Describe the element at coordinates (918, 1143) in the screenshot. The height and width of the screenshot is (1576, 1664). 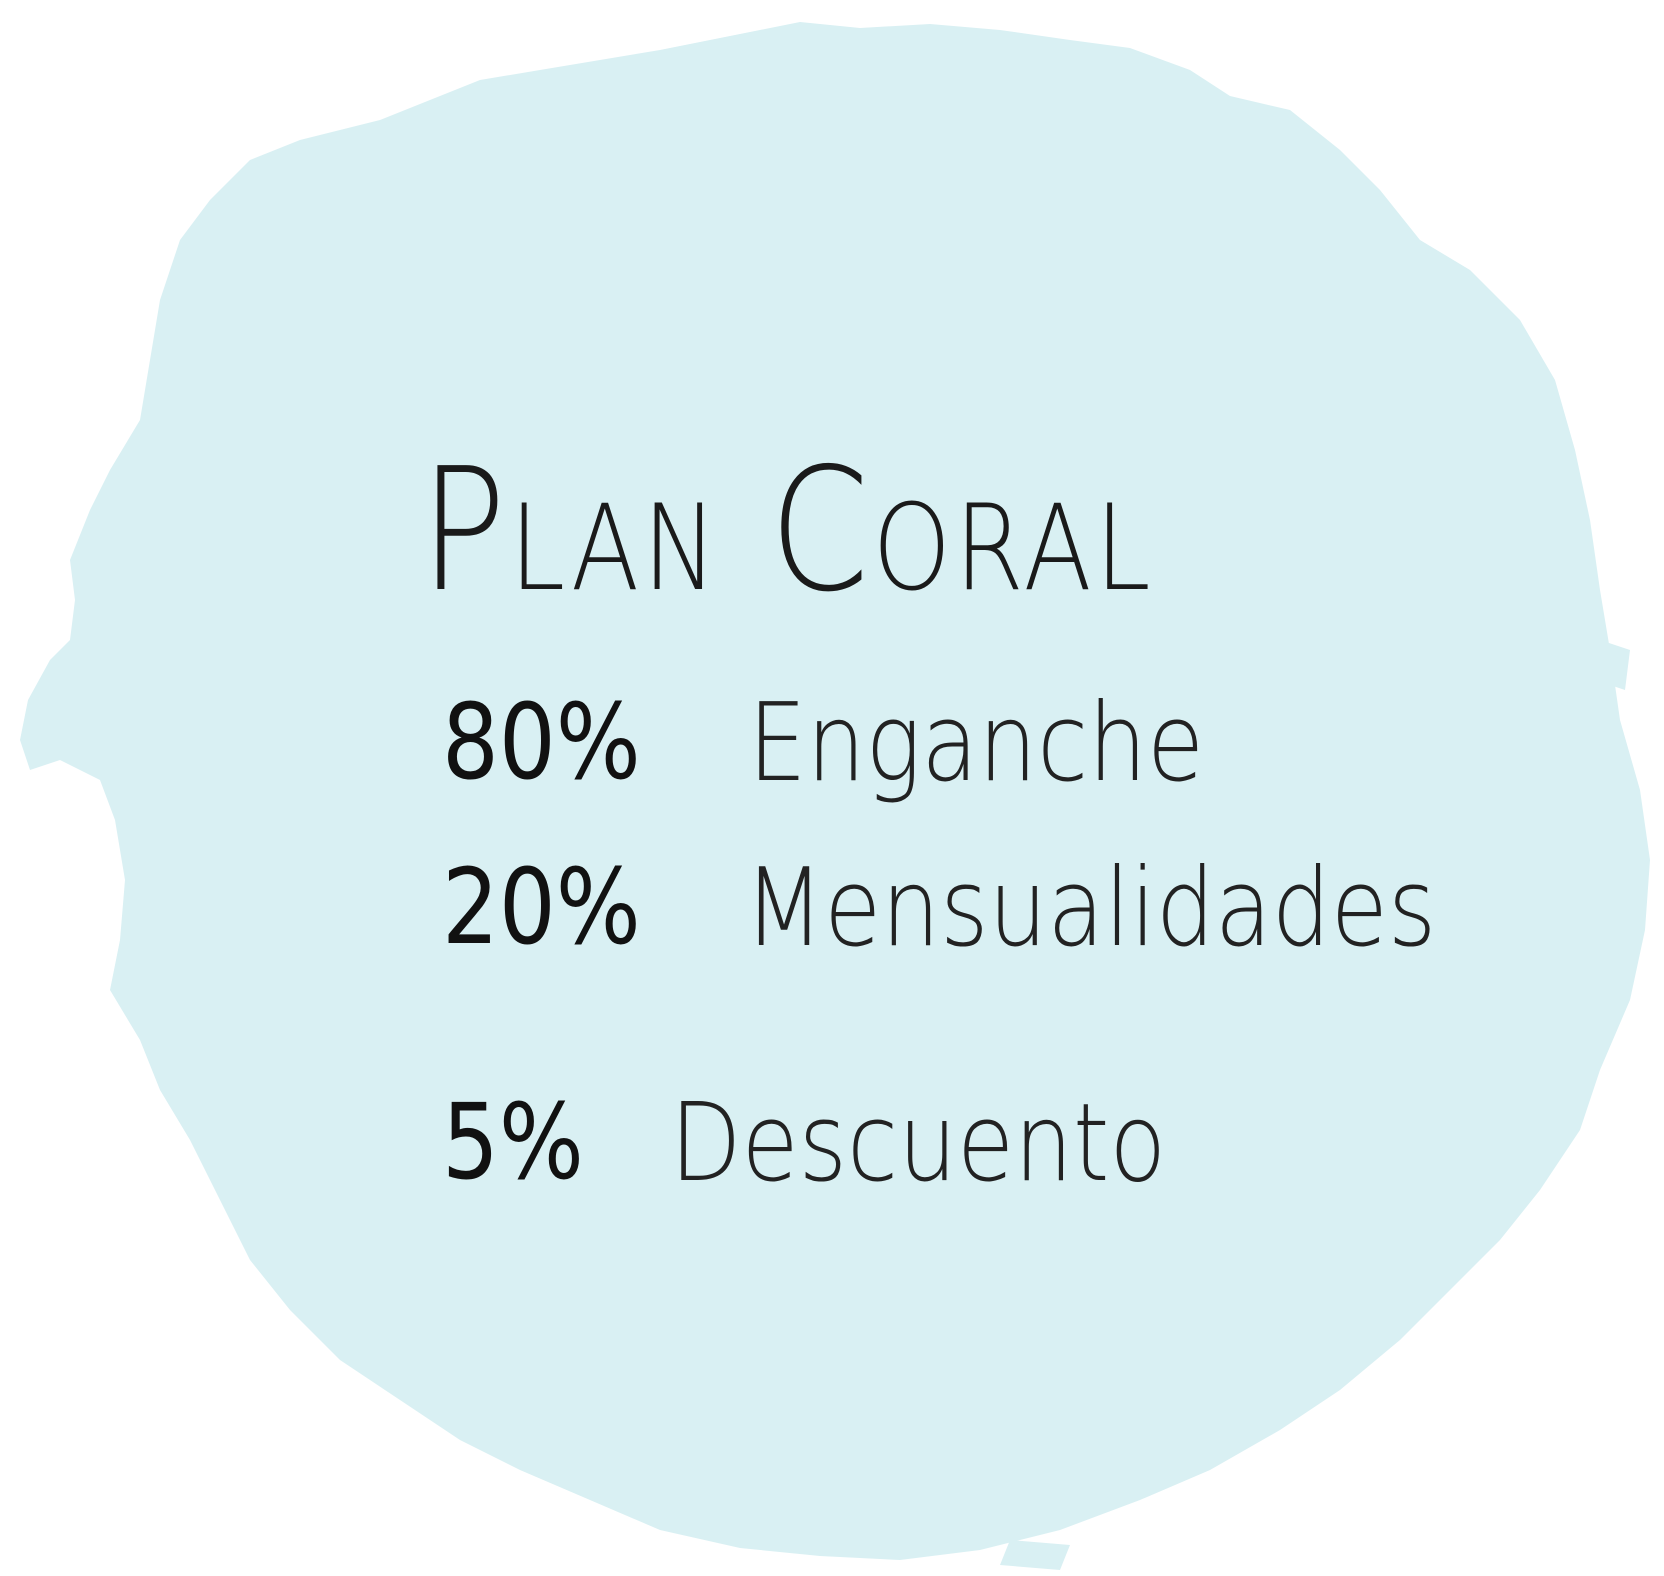
I see `item-label: Descuento` at that location.